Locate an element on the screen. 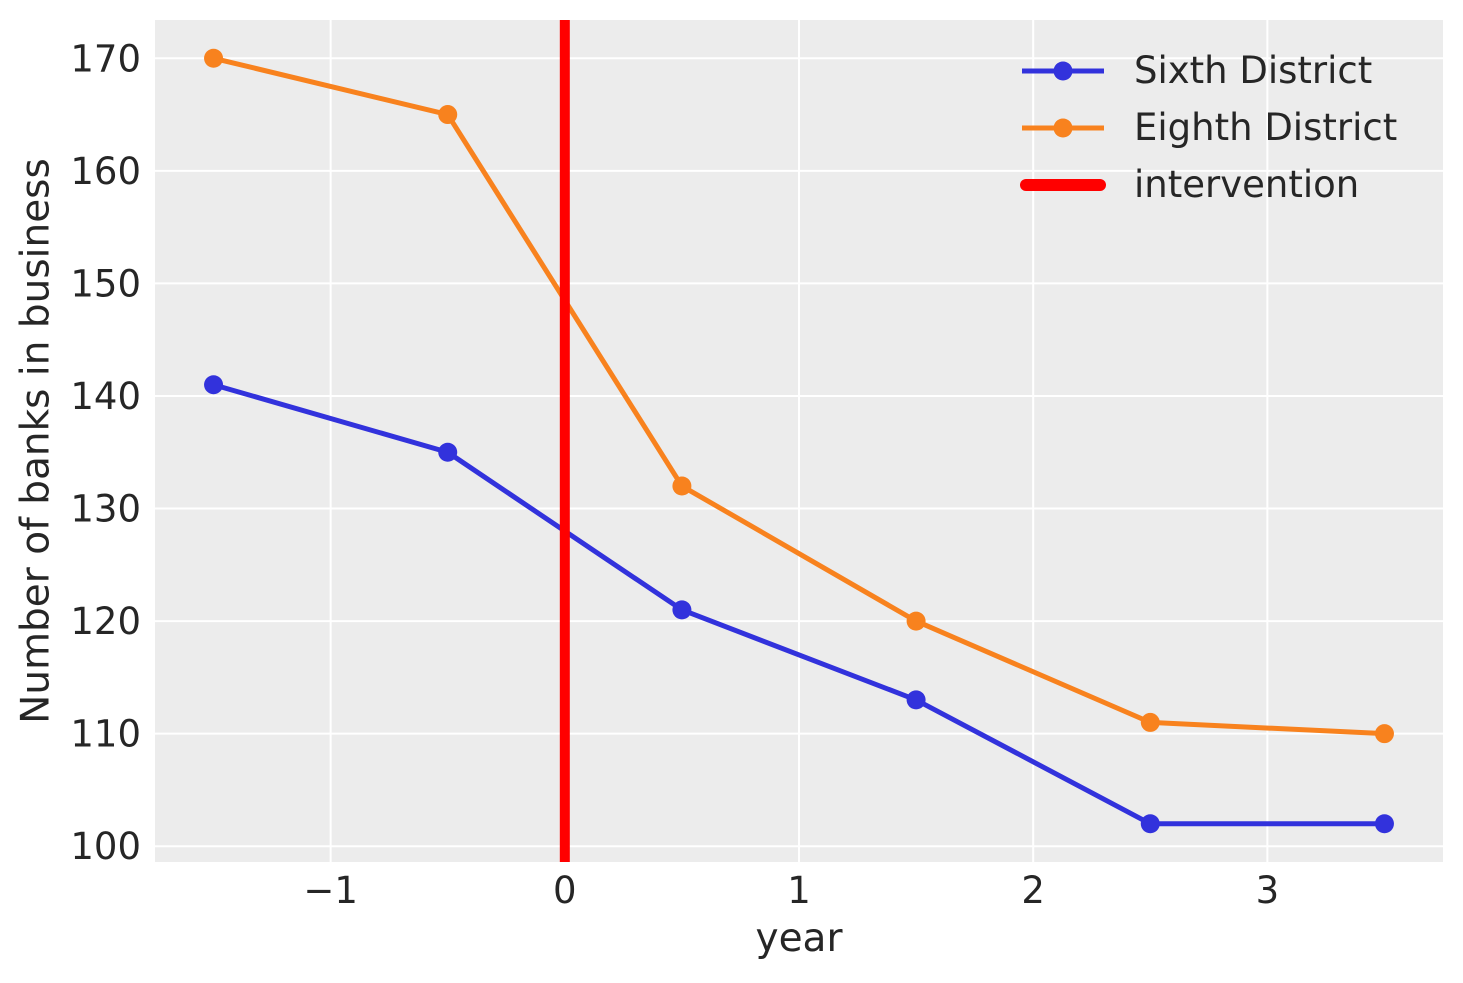 The image size is (1463, 983). legend-item-sixth-district: Sixth District is located at coordinates (1208, 70).